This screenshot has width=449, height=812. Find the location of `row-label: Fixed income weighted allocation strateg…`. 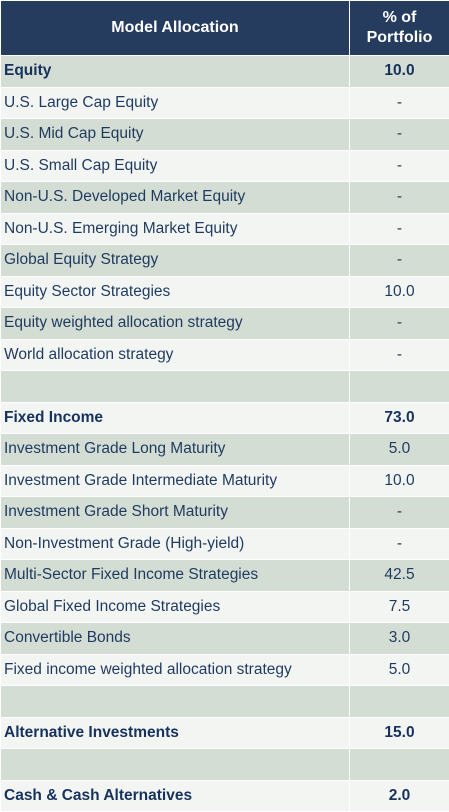

row-label: Fixed income weighted allocation strateg… is located at coordinates (175, 669).